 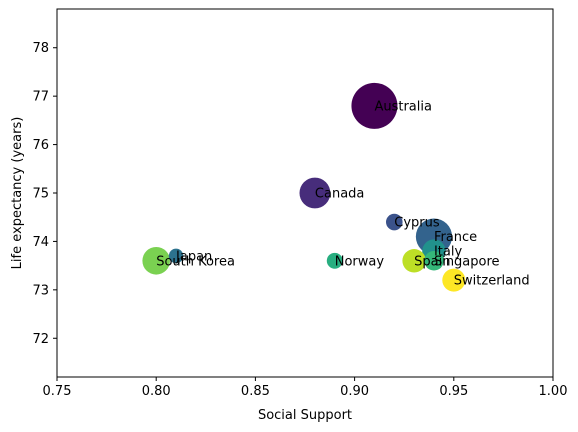 What do you see at coordinates (448, 252) in the screenshot?
I see `point-label: Italy` at bounding box center [448, 252].